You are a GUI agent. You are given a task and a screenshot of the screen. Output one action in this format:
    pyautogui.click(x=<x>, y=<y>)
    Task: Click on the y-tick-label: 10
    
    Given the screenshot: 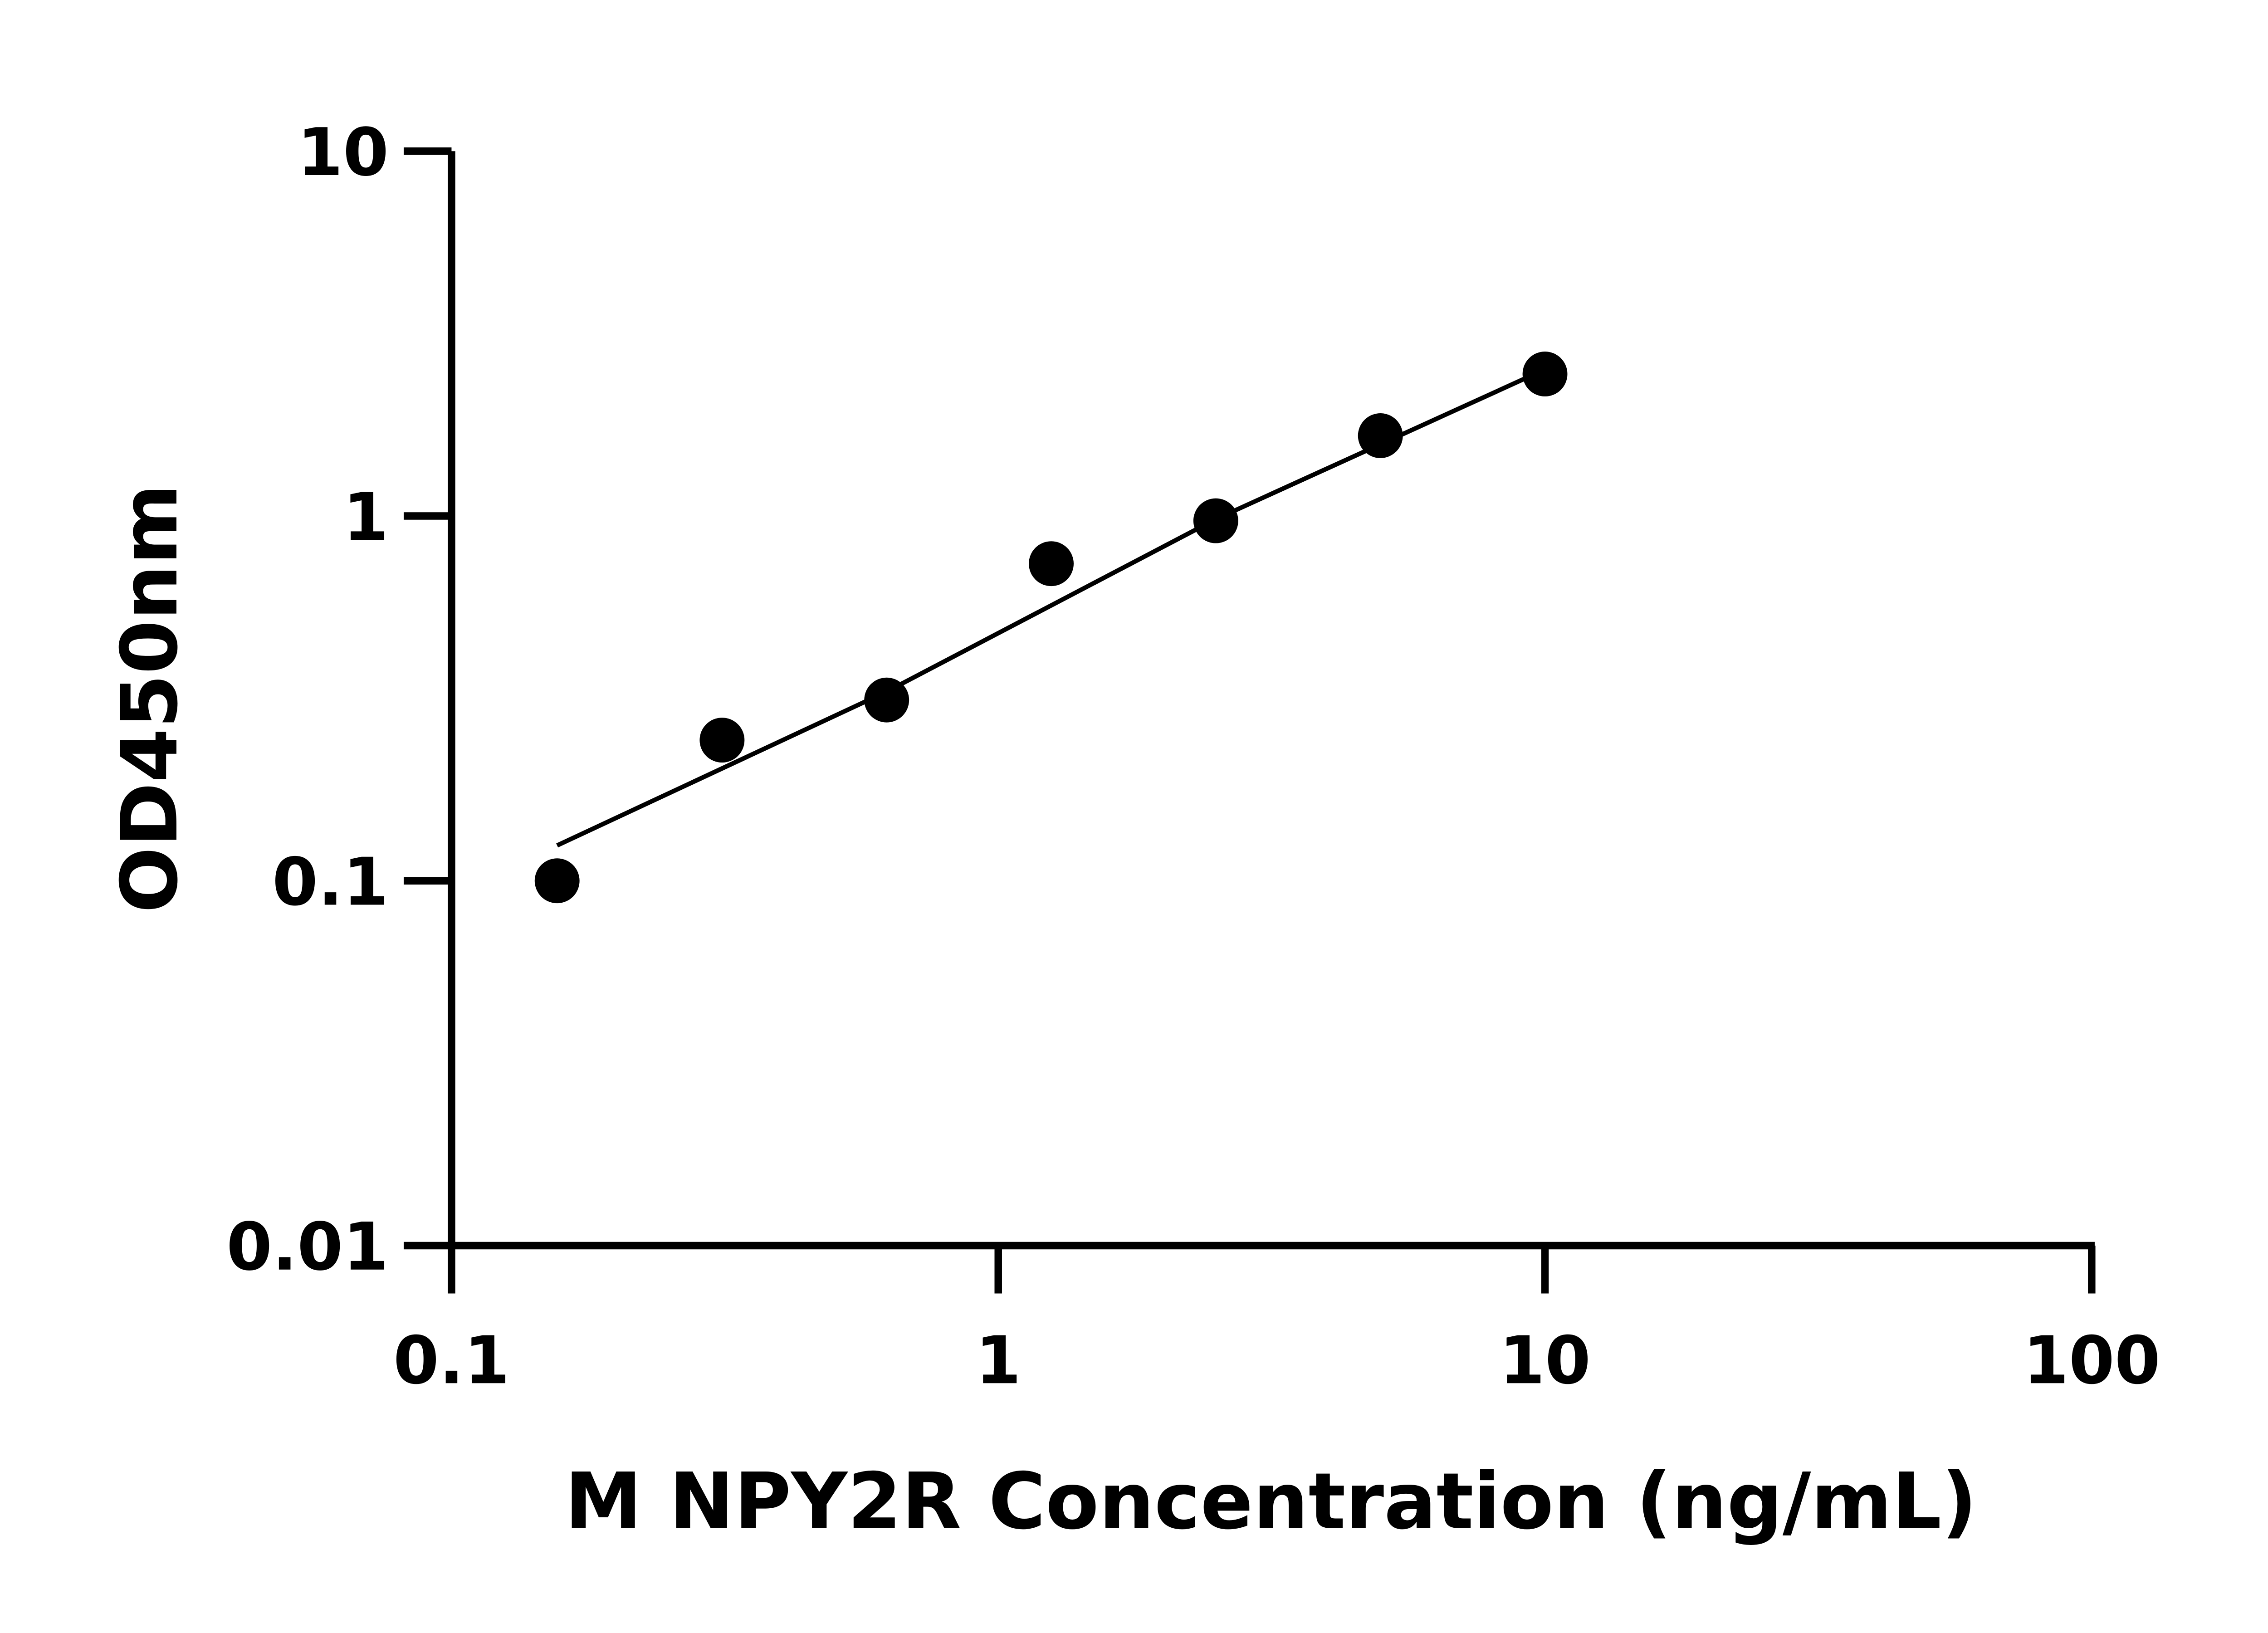 What is the action you would take?
    pyautogui.click(x=343, y=152)
    